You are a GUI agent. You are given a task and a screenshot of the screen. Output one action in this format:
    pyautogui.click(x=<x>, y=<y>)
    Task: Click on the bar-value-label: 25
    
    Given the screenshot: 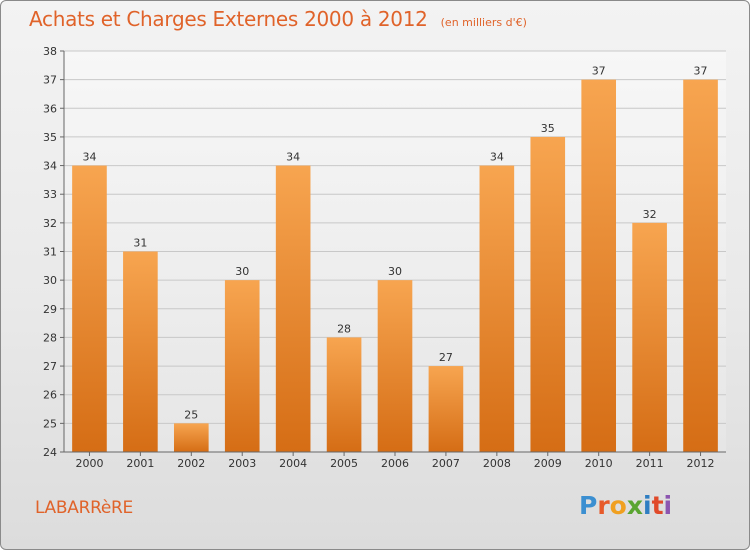 What is the action you would take?
    pyautogui.click(x=191, y=414)
    